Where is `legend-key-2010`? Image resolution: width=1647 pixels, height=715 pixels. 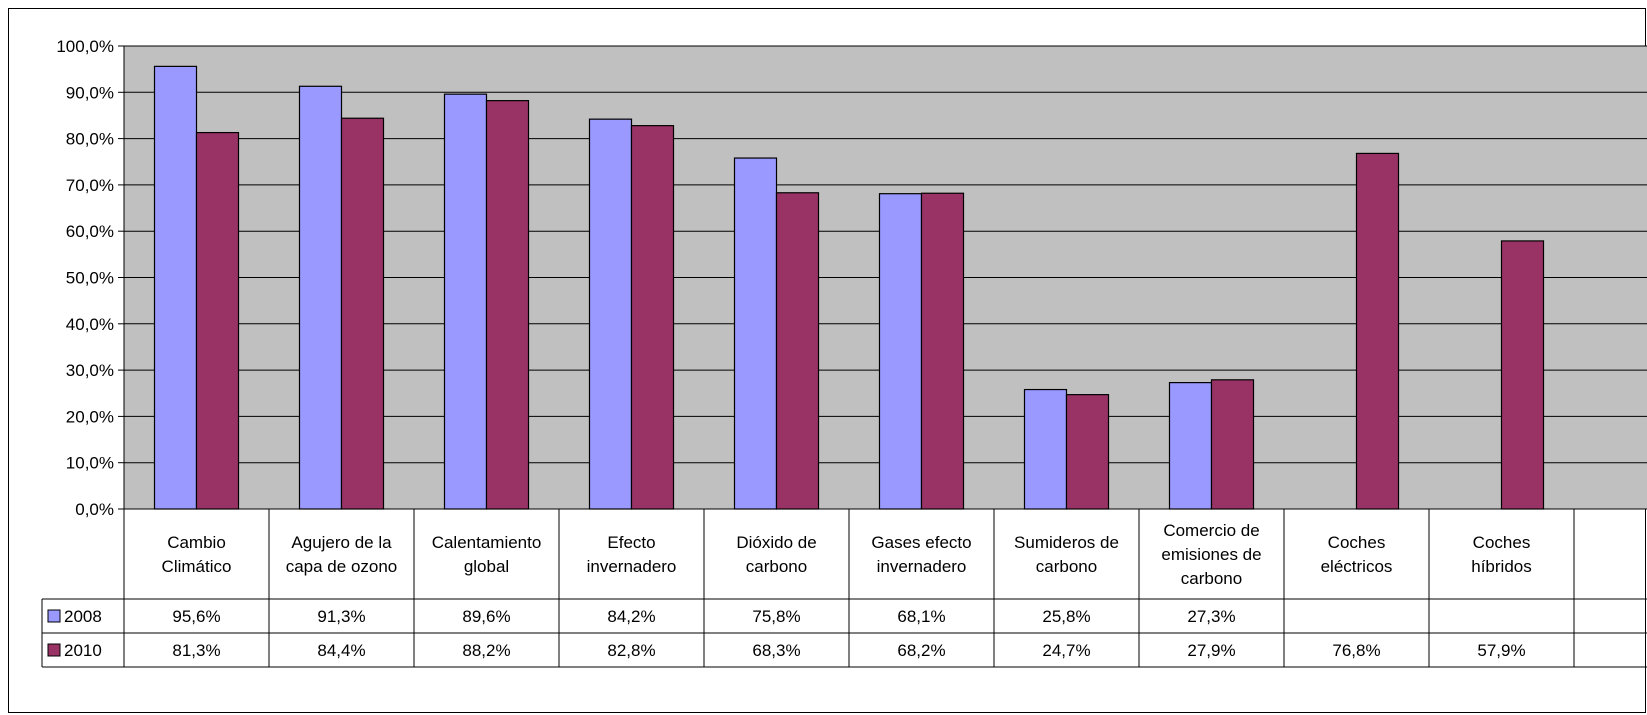 legend-key-2010 is located at coordinates (54, 650).